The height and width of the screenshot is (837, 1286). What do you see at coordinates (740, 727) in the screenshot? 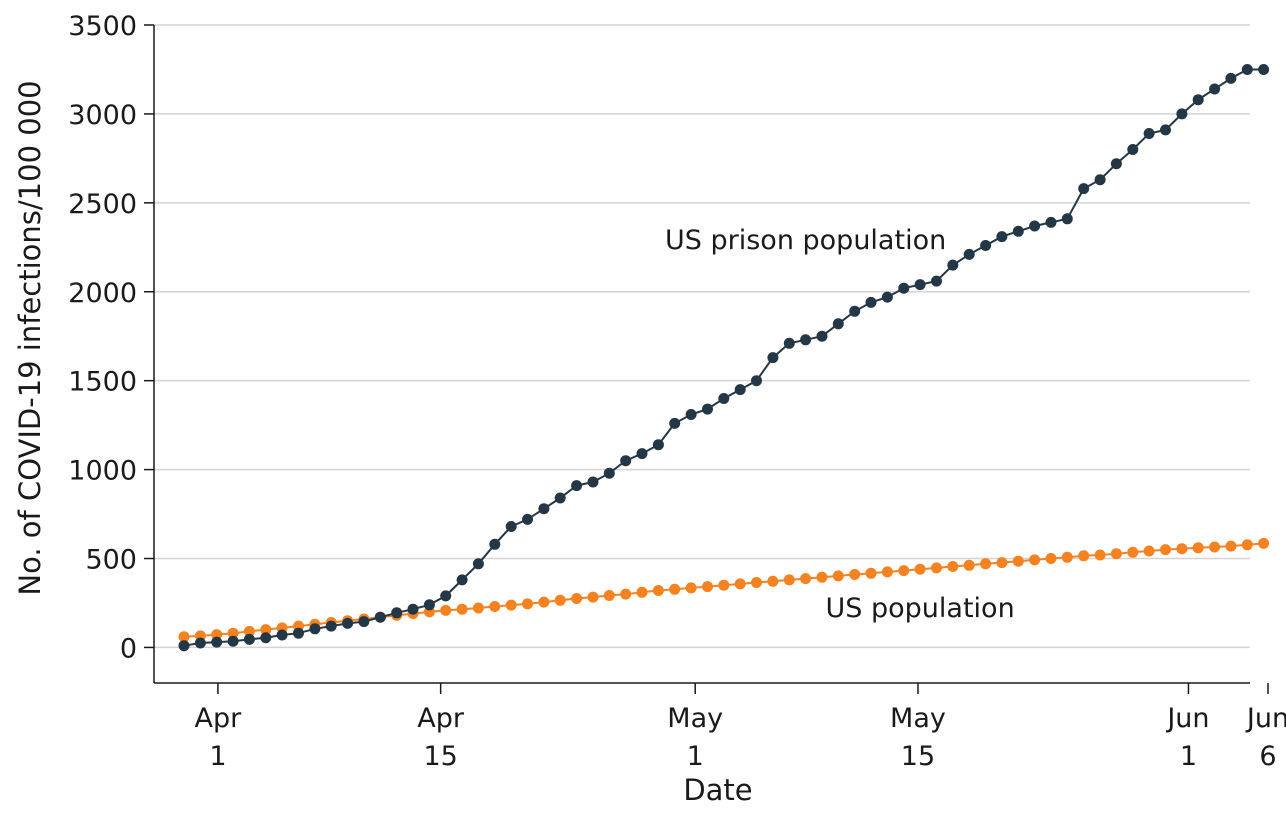
I see `x-ticks: Apr 1 Apr 15 May 1 May 15 Jun 1 Jun 6` at bounding box center [740, 727].